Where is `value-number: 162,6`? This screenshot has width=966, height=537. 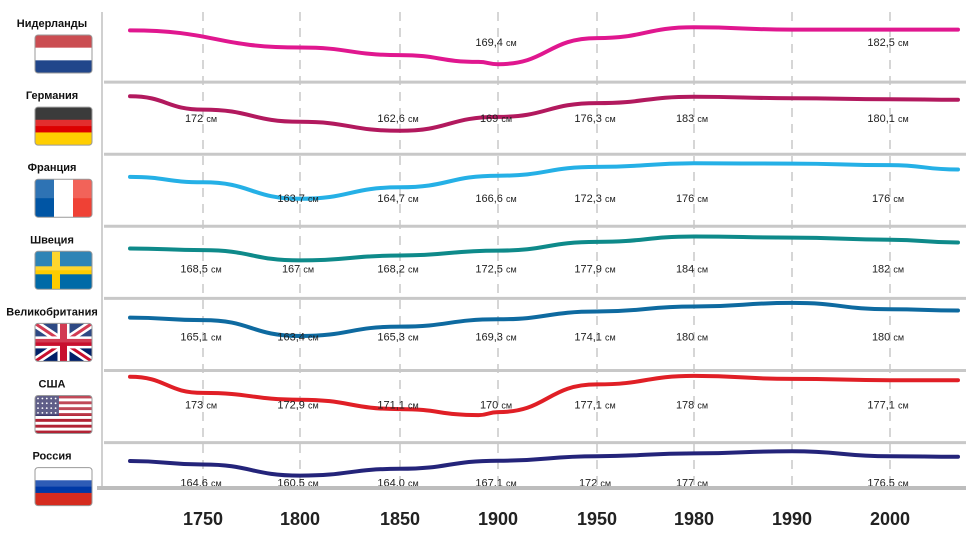
value-number: 162,6 is located at coordinates (392, 119).